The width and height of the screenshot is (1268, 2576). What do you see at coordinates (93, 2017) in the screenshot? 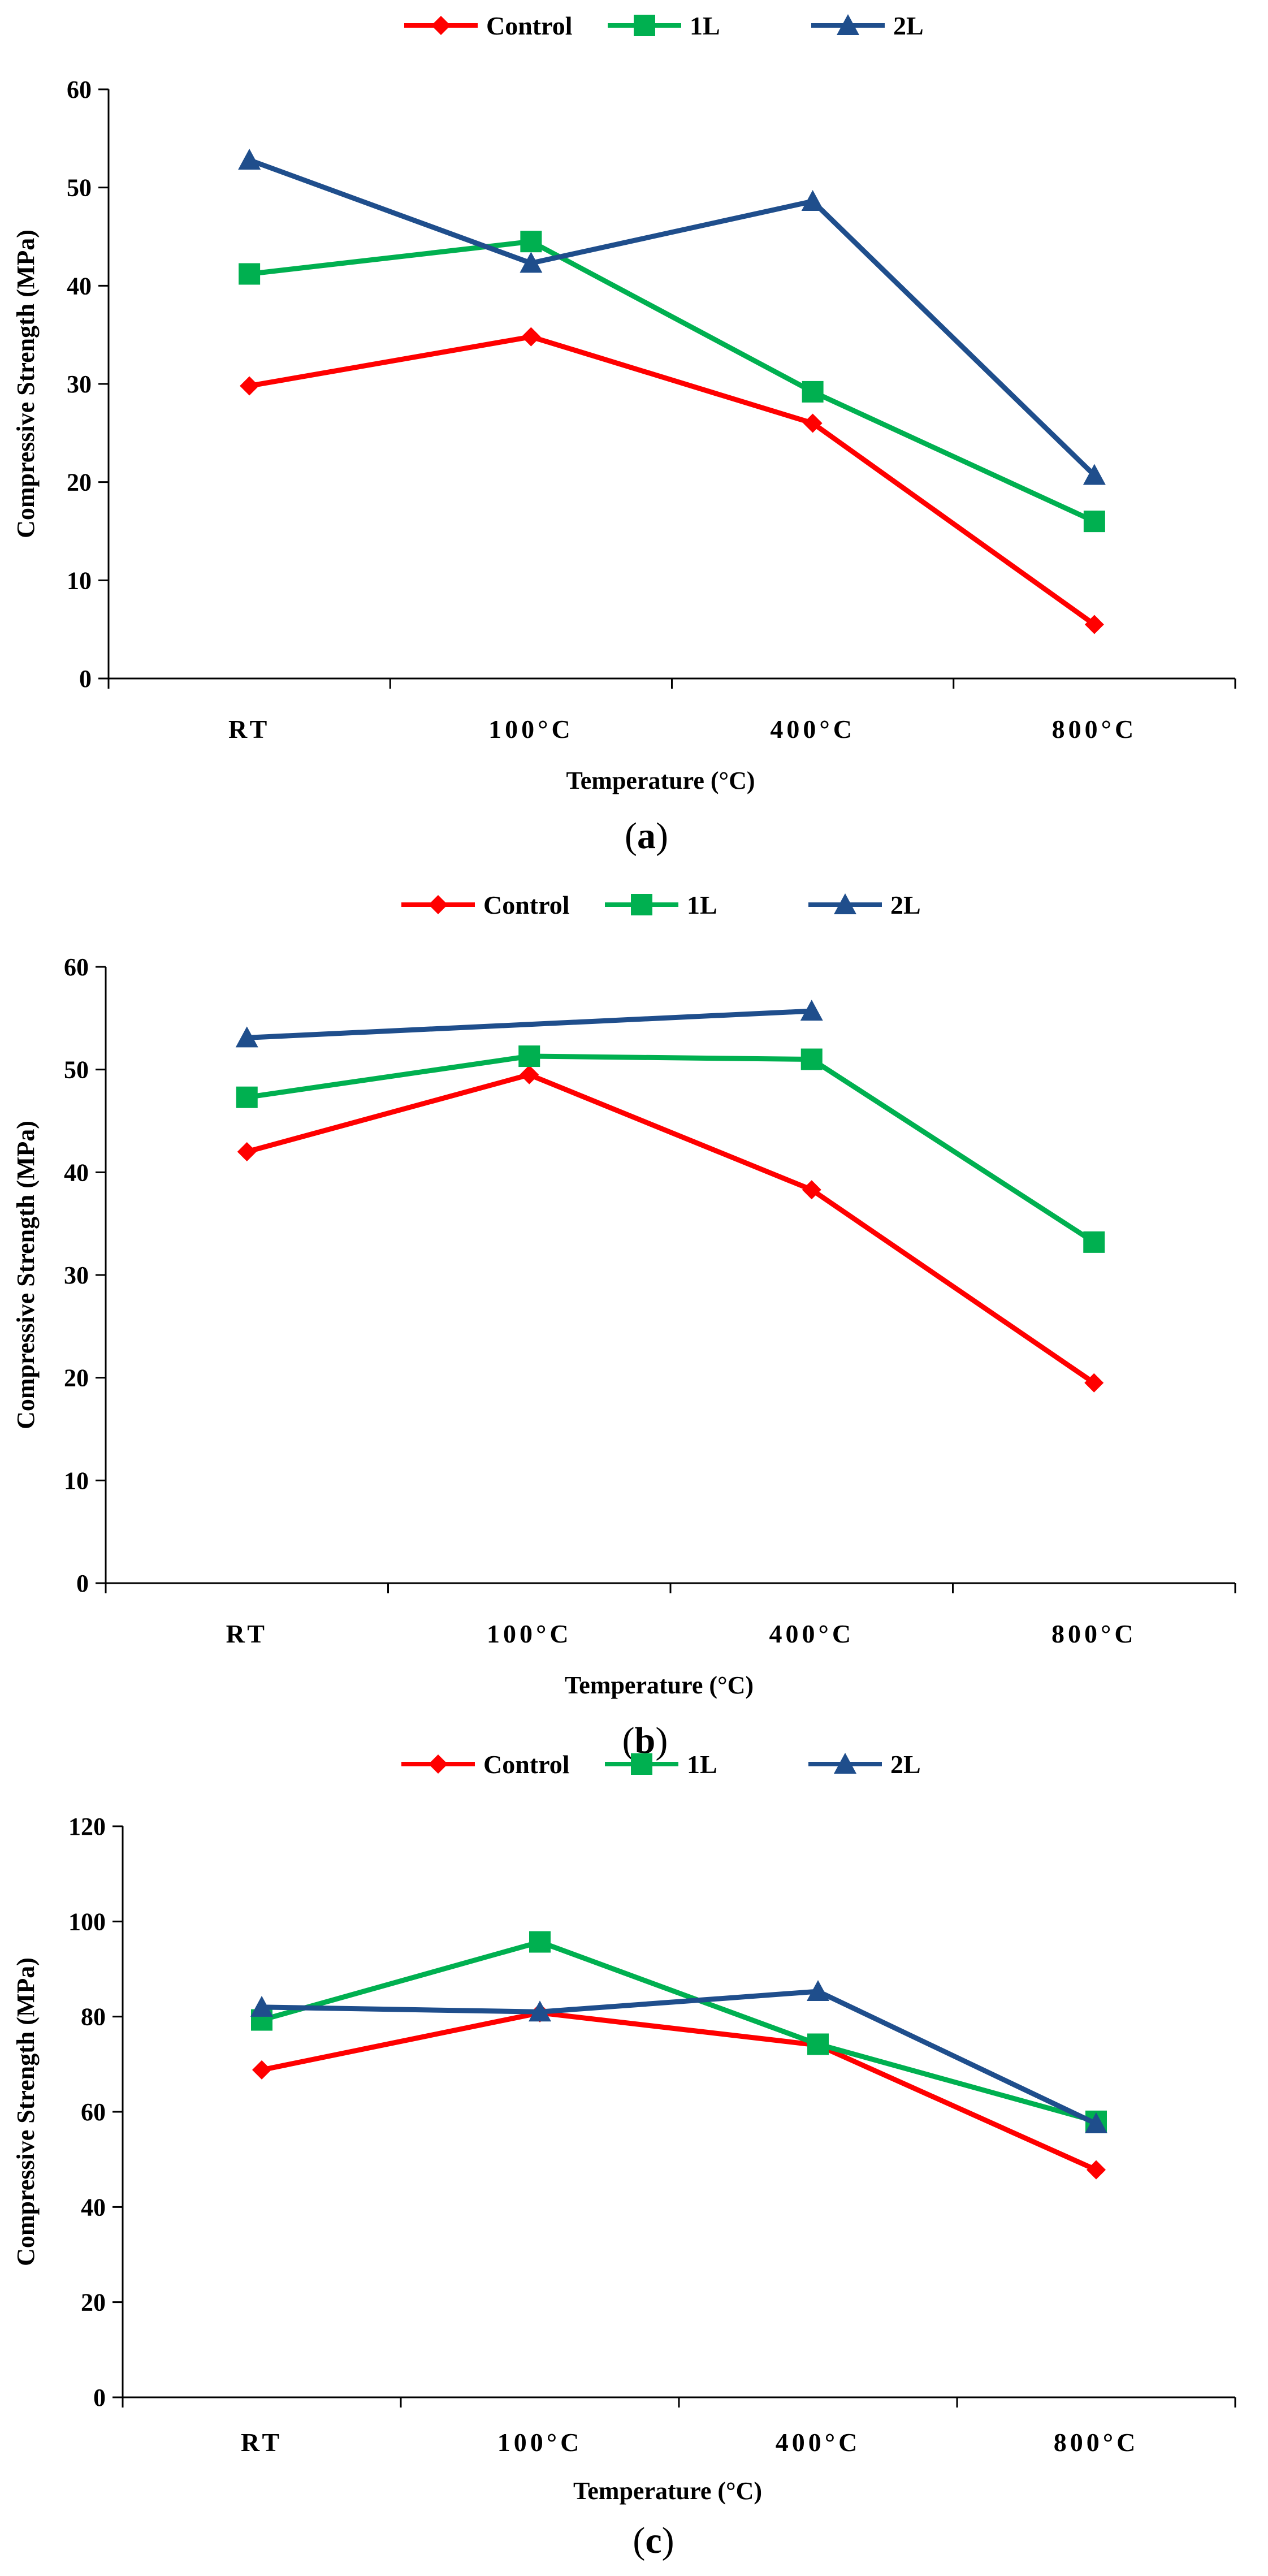
I see `y-tick-label: 80` at bounding box center [93, 2017].